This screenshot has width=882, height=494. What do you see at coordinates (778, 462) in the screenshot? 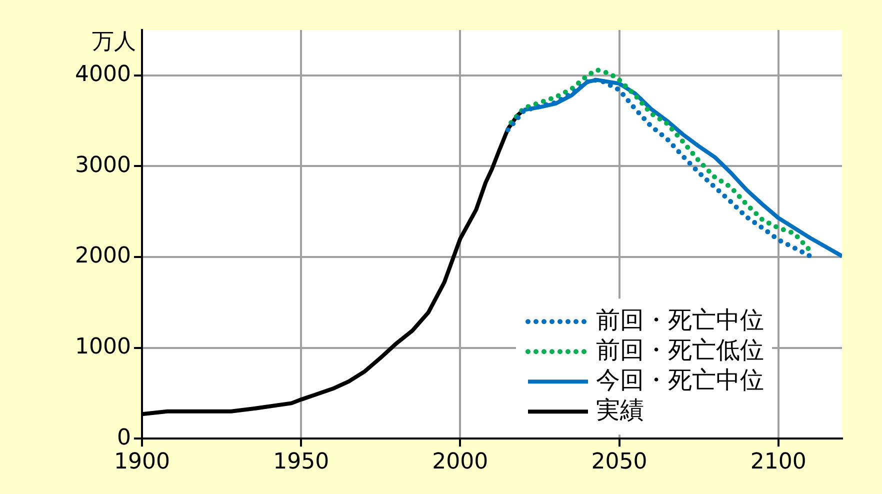
I see `x-tick-label: 2100` at bounding box center [778, 462].